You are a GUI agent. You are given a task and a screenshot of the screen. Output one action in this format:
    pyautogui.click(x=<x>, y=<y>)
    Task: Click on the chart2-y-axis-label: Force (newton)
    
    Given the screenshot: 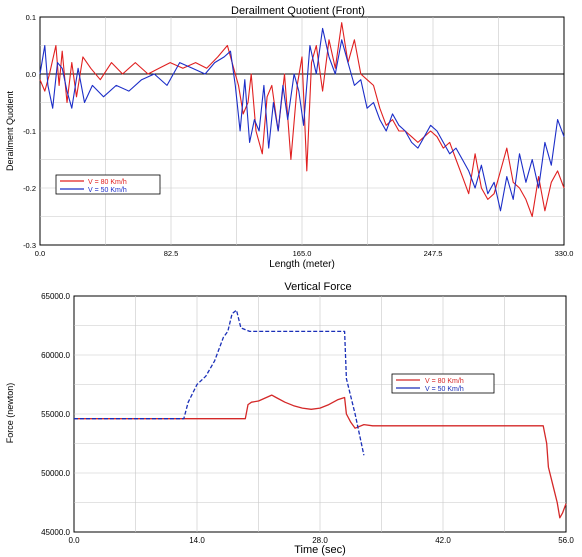 What is the action you would take?
    pyautogui.click(x=10, y=413)
    